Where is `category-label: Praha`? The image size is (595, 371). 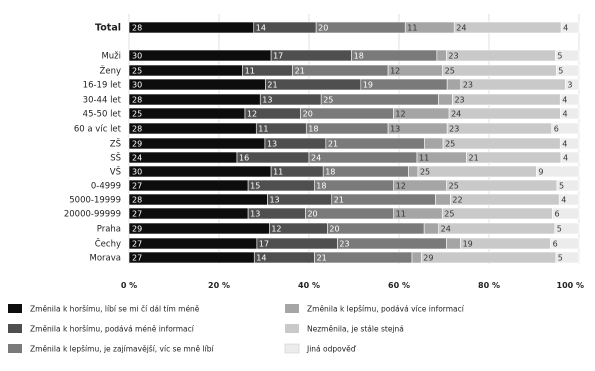 category-label: Praha is located at coordinates (109, 230).